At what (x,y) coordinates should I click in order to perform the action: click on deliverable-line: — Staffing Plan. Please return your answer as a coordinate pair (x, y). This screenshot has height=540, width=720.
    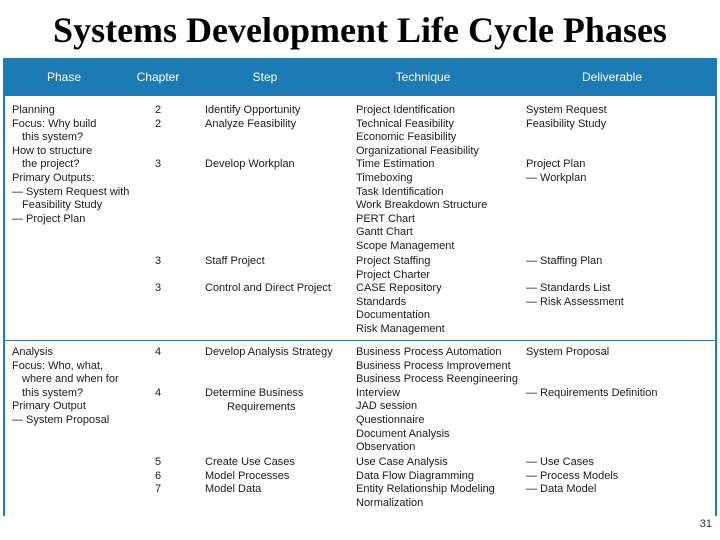
    Looking at the image, I should click on (564, 261).